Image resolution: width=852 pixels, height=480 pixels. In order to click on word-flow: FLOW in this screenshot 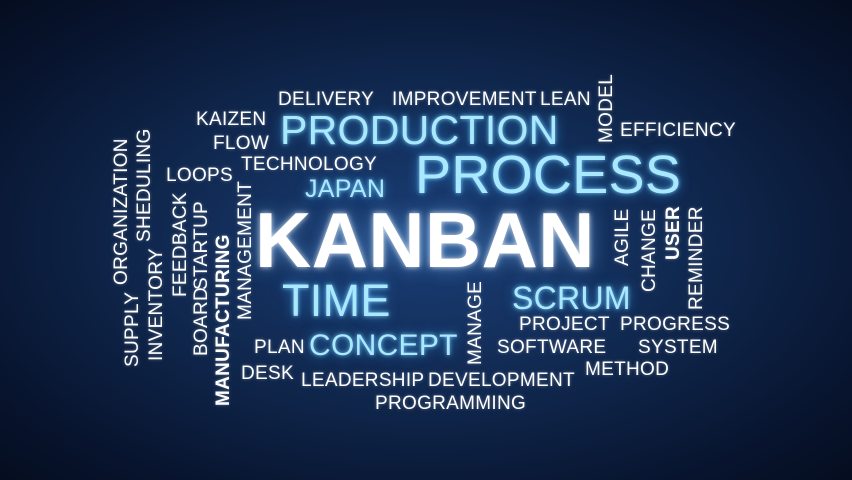, I will do `click(241, 143)`.